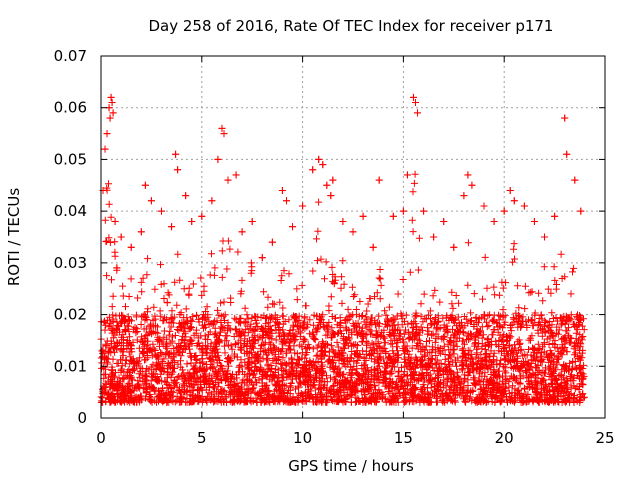 This screenshot has width=640, height=480. I want to click on y-tick-label: 0, so click(82, 418).